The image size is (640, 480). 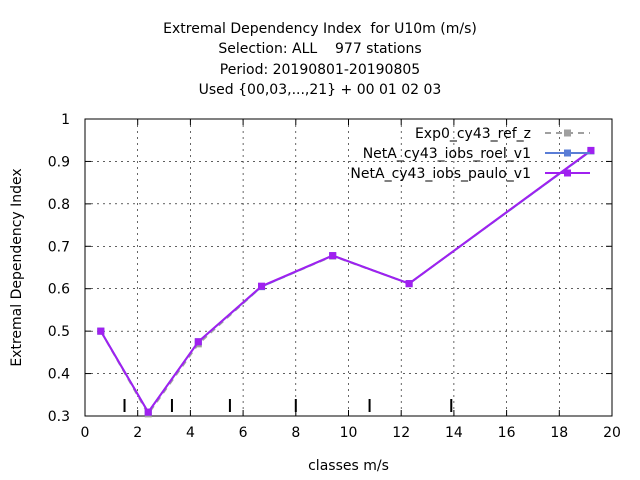 What do you see at coordinates (295, 433) in the screenshot?
I see `x-tick-label: 8` at bounding box center [295, 433].